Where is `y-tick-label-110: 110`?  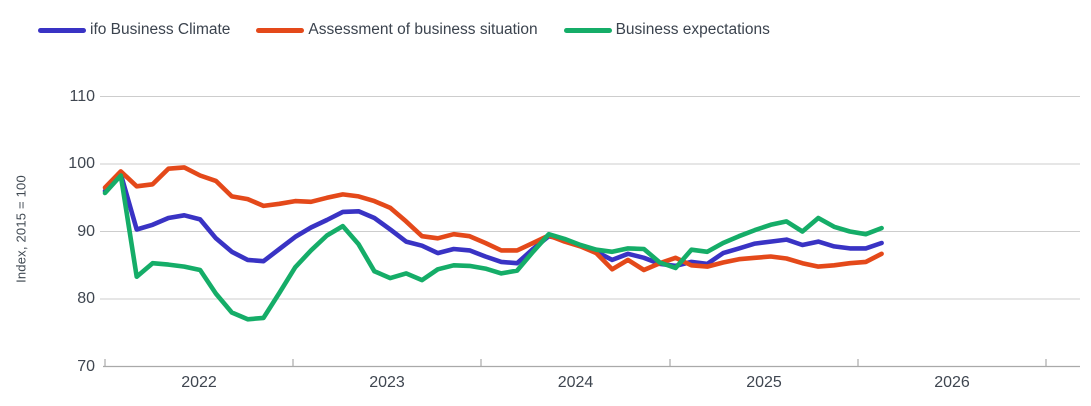 y-tick-label-110: 110 is located at coordinates (82, 96).